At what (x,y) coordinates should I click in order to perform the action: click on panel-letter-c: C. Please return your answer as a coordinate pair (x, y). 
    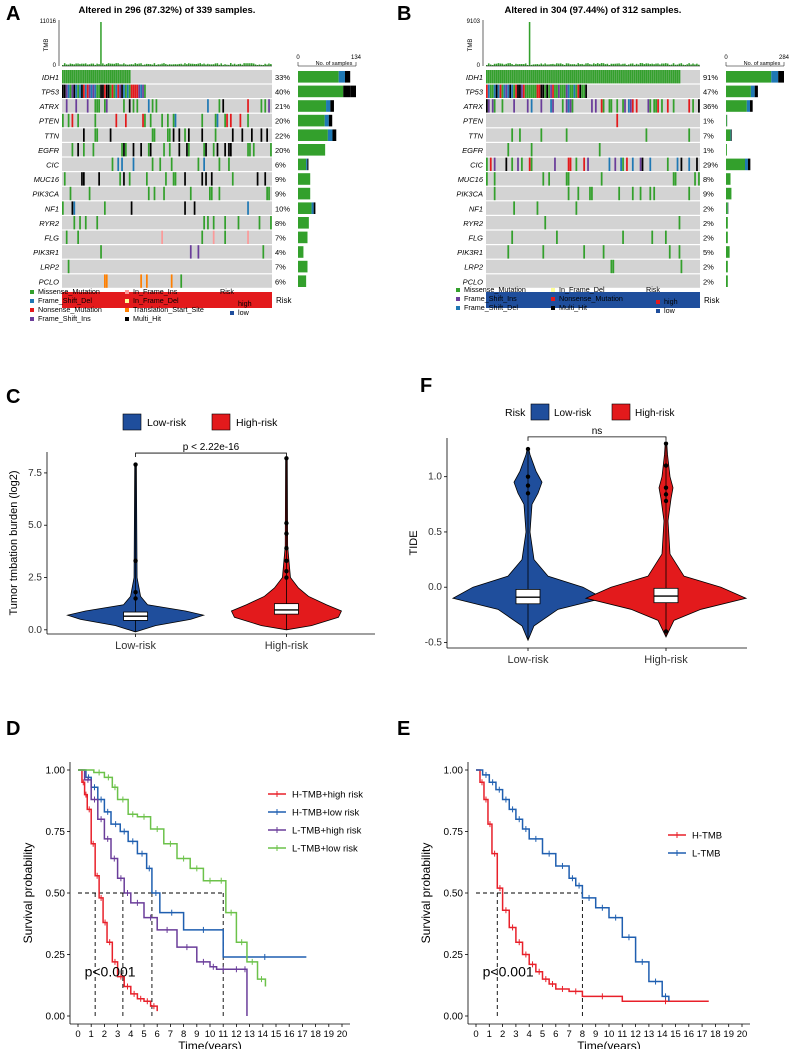
    Looking at the image, I should click on (13, 397).